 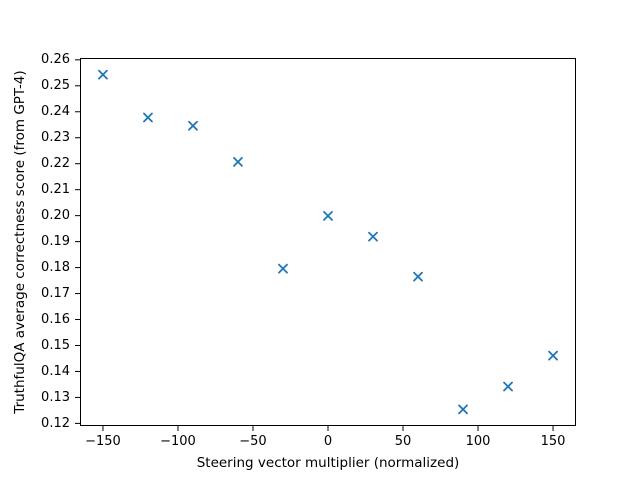 I want to click on y-tick-label: 0.18, so click(x=55, y=268).